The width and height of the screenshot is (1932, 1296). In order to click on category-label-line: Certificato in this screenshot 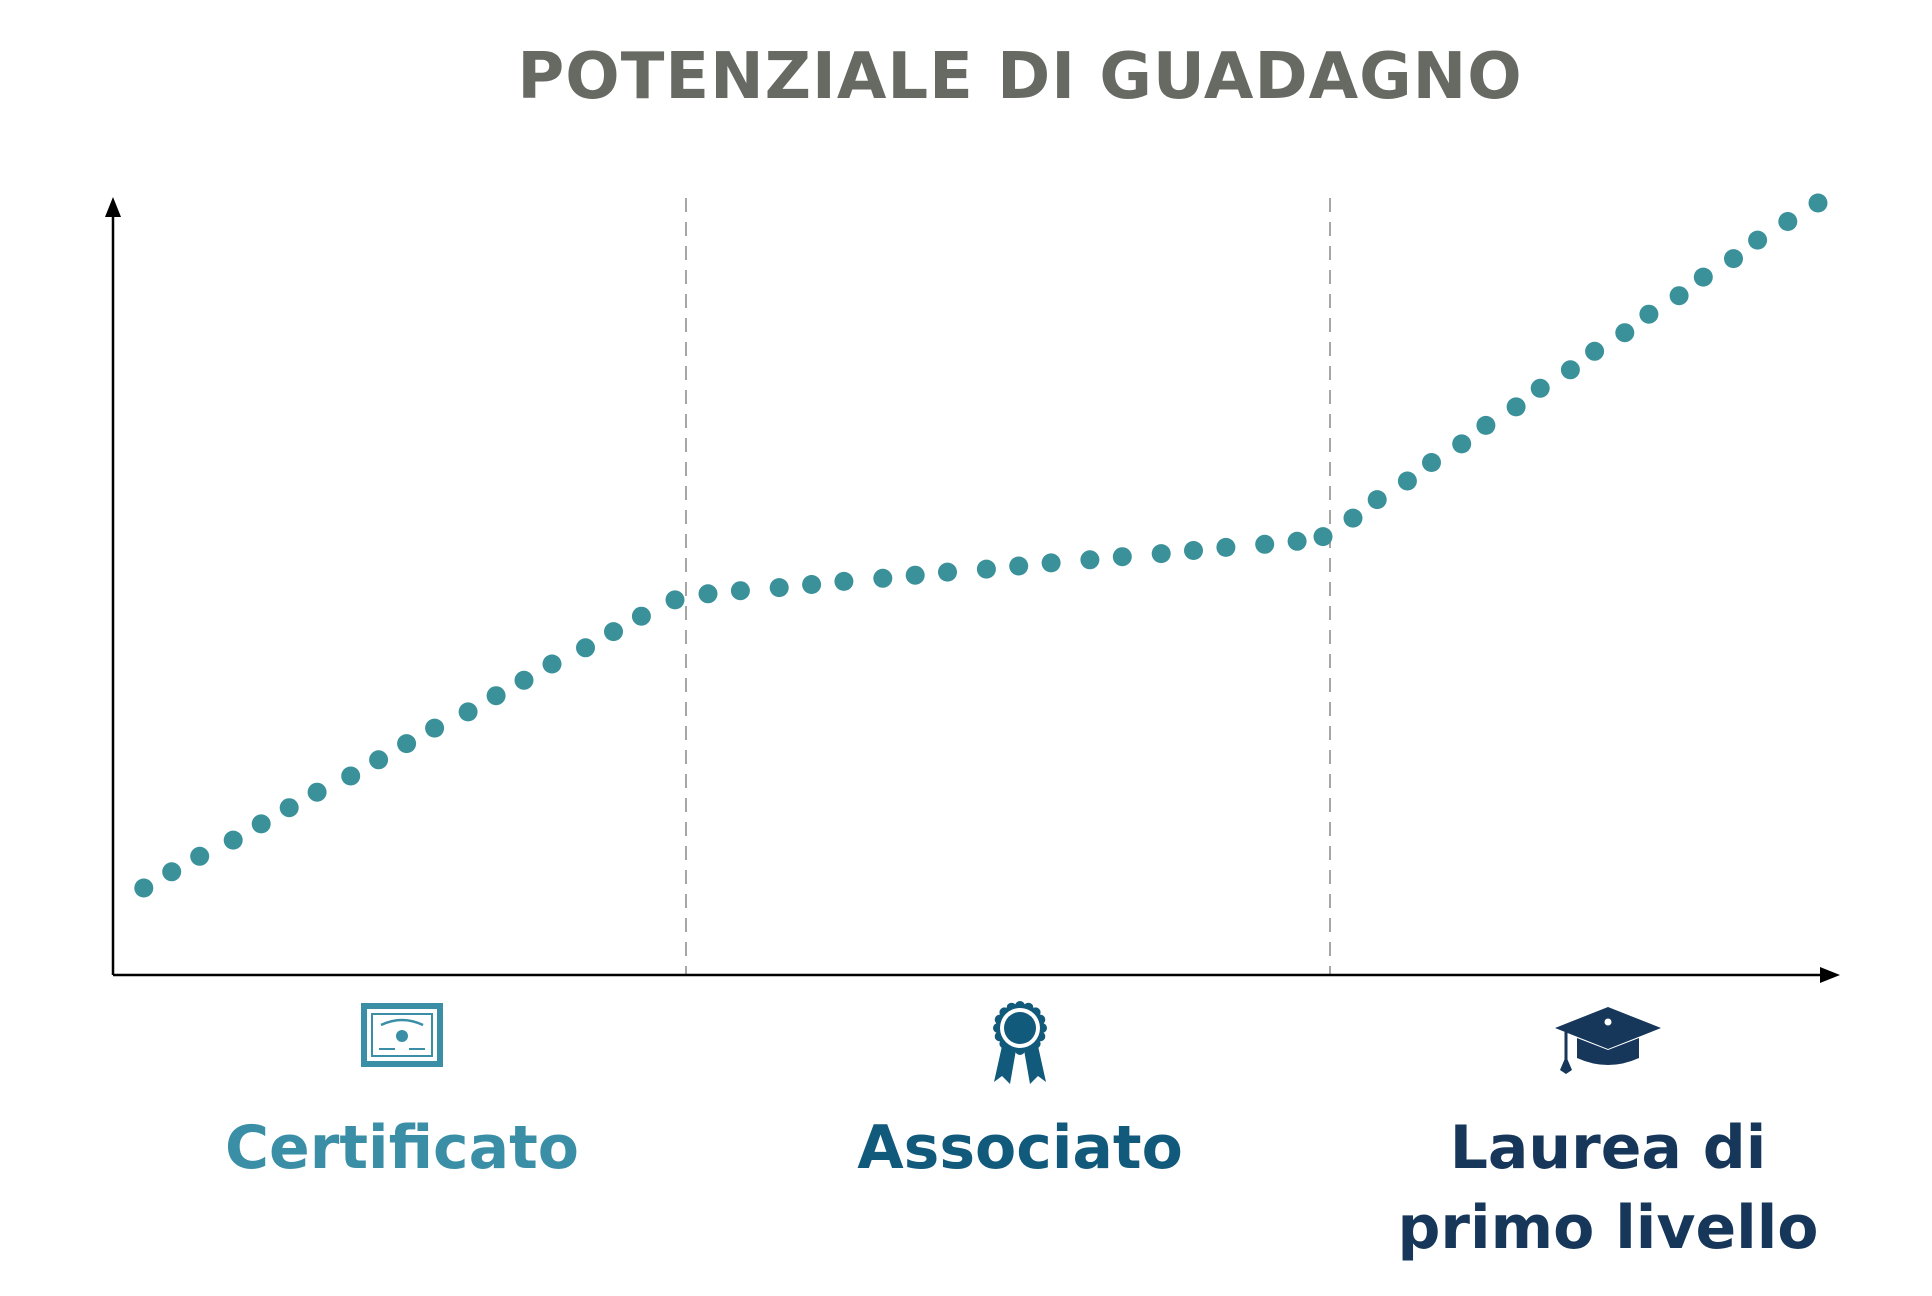, I will do `click(402, 1148)`.